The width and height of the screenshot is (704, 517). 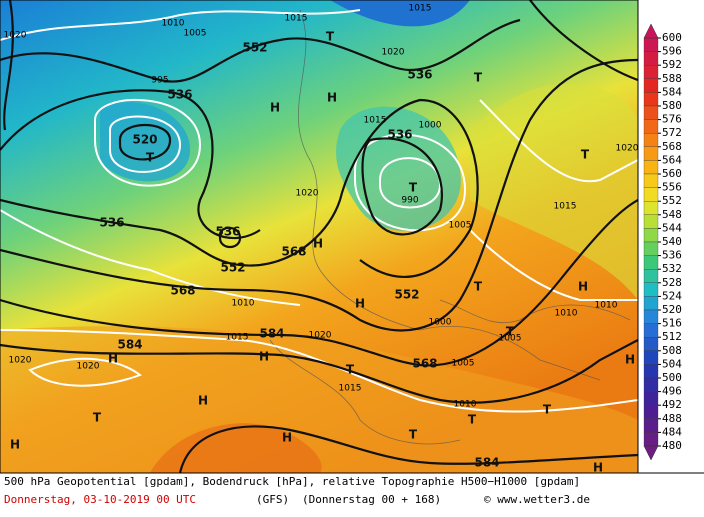 What do you see at coordinates (672, 227) in the screenshot?
I see `colorbar-tick-label: 544` at bounding box center [672, 227].